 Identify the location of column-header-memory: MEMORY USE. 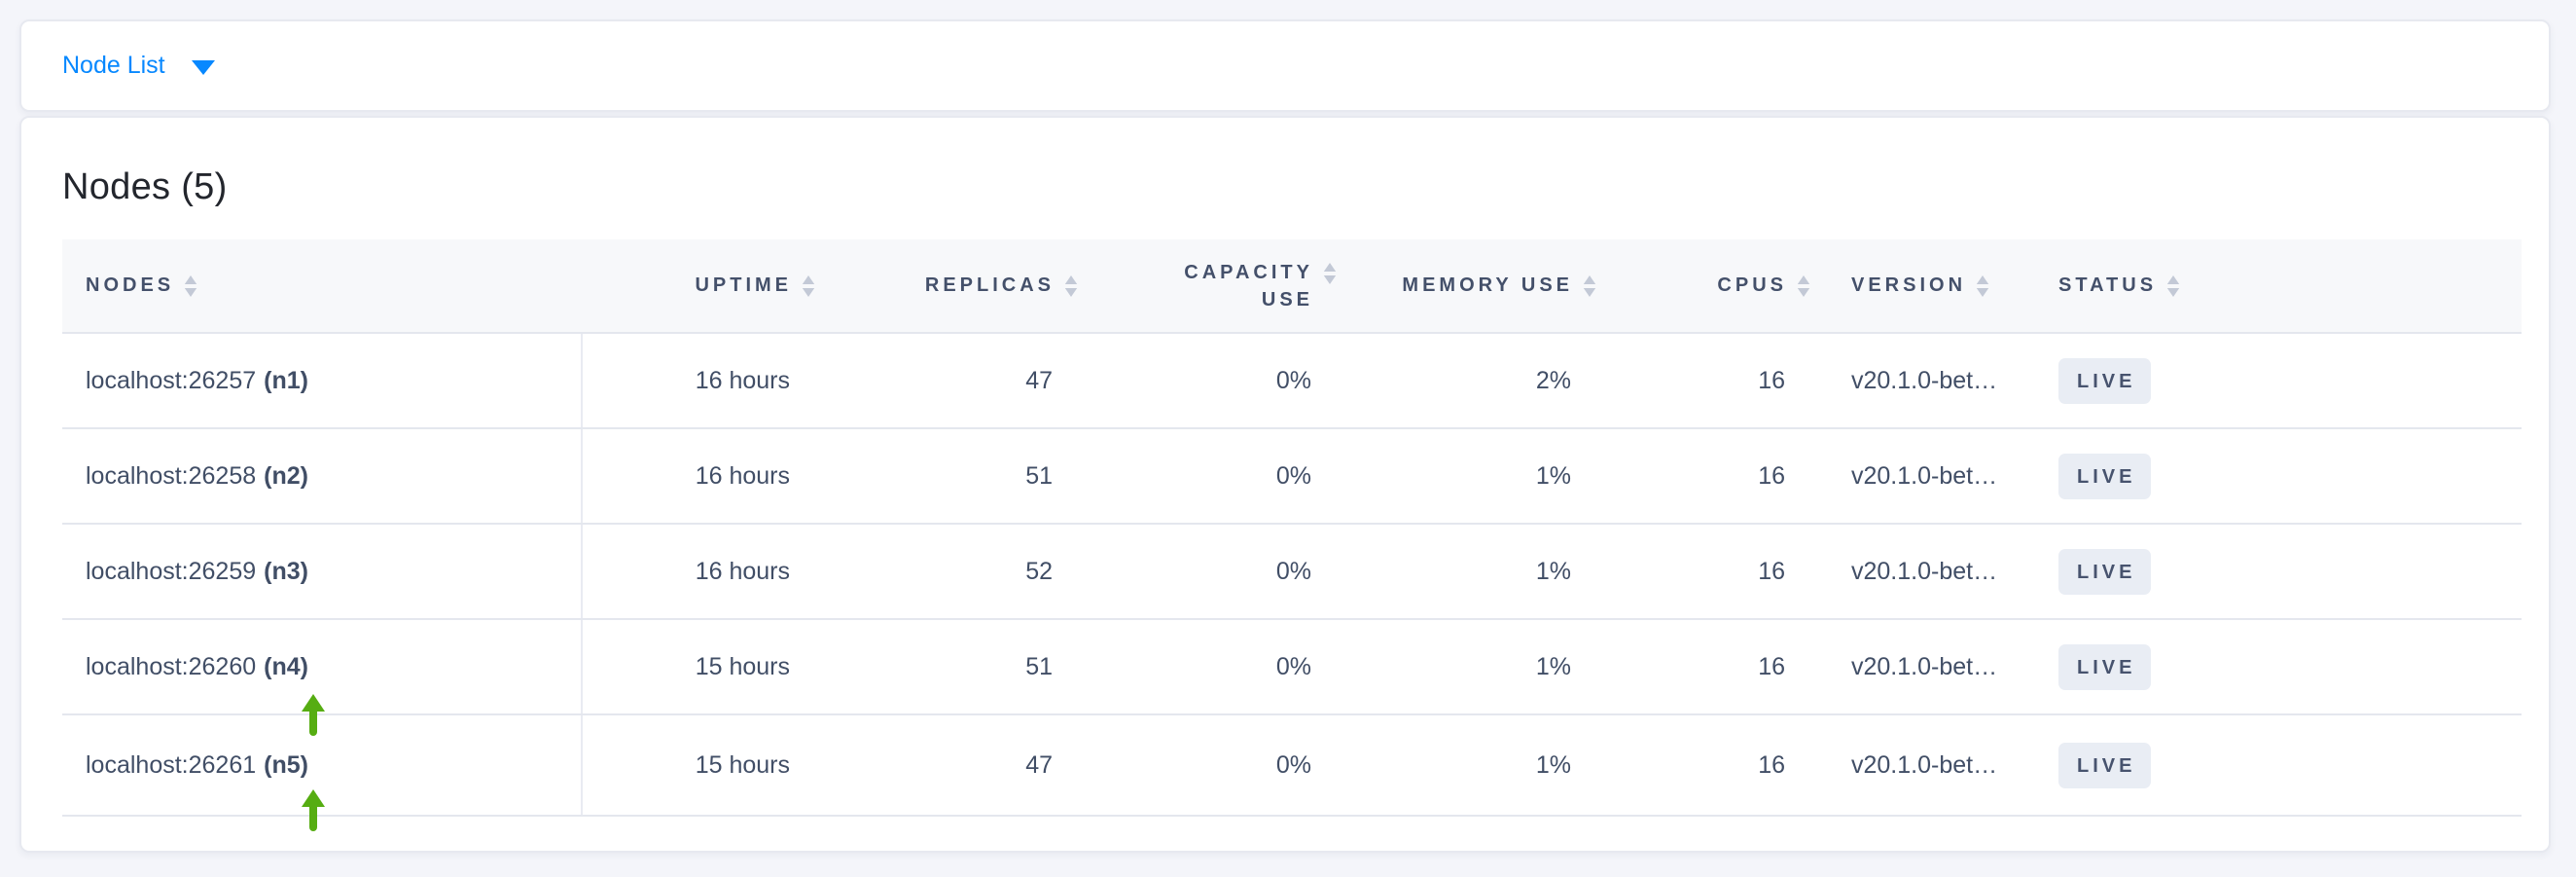
(1484, 285).